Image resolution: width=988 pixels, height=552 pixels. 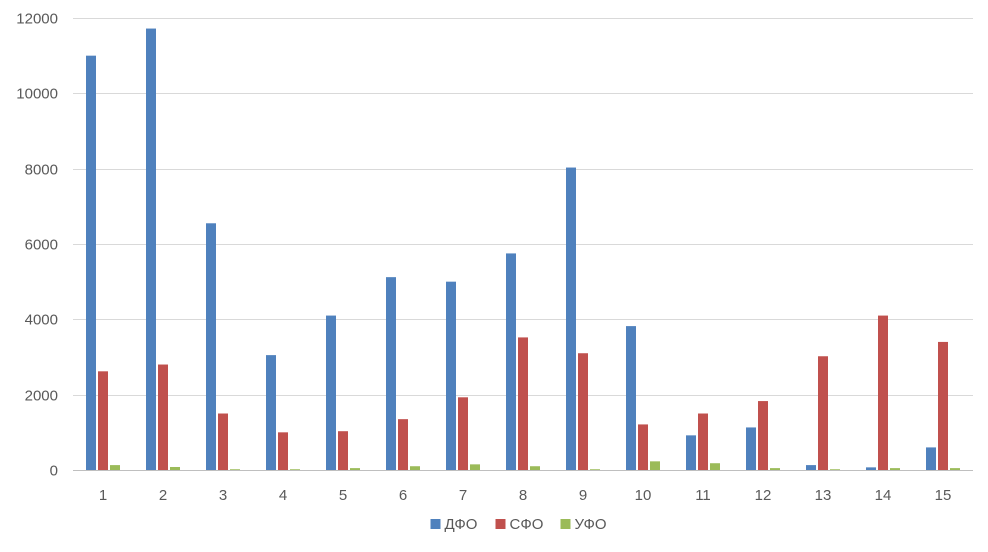 I want to click on bar-УФО-12, so click(x=775, y=469).